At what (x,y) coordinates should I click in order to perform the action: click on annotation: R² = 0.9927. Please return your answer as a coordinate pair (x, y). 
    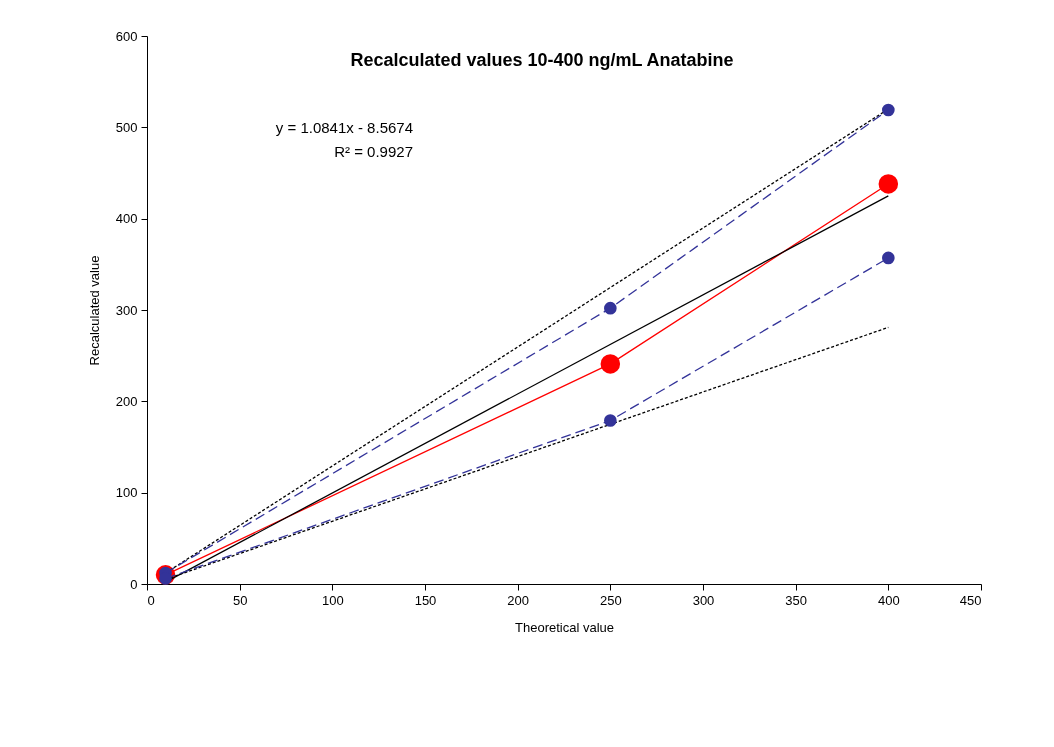
    Looking at the image, I should click on (373, 151).